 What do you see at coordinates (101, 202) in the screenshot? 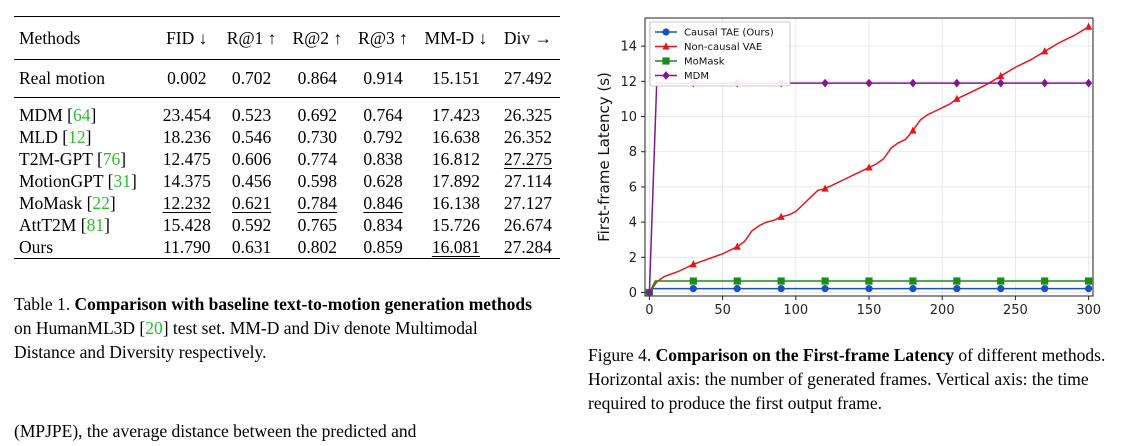
I see `citation-link: 22` at bounding box center [101, 202].